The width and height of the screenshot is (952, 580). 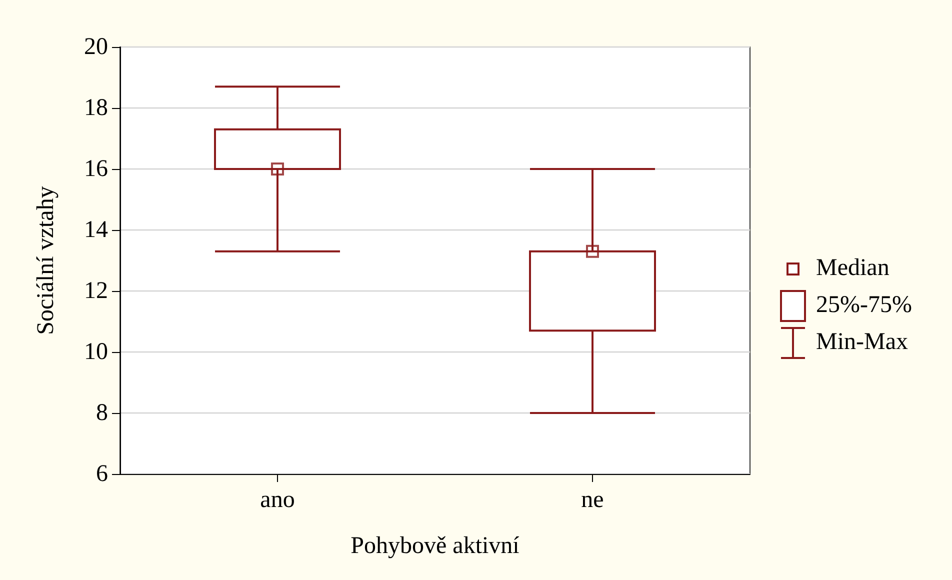 I want to click on text: 25%-75%, so click(x=864, y=305).